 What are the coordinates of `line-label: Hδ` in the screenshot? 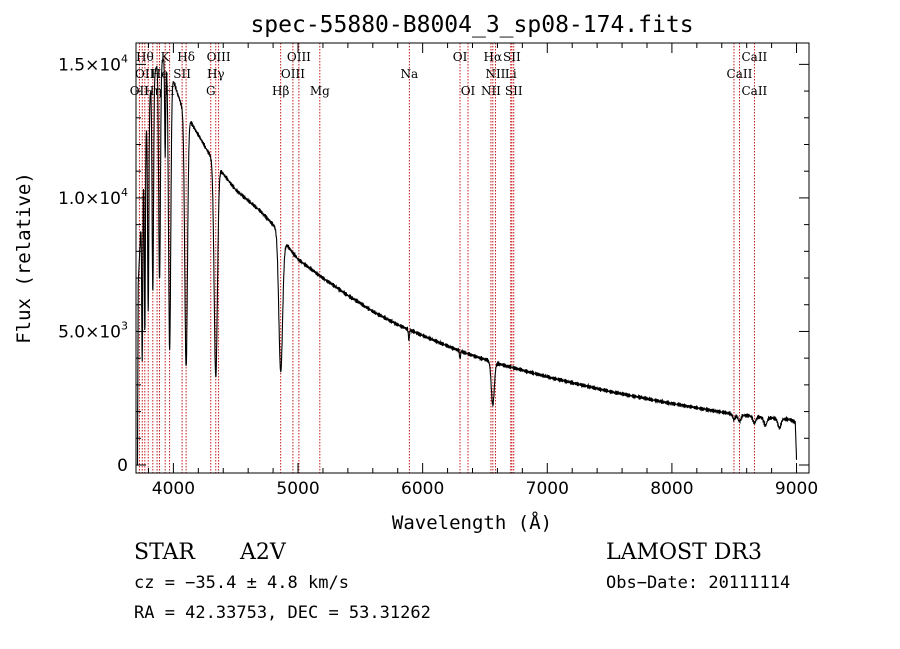 It's located at (186, 57).